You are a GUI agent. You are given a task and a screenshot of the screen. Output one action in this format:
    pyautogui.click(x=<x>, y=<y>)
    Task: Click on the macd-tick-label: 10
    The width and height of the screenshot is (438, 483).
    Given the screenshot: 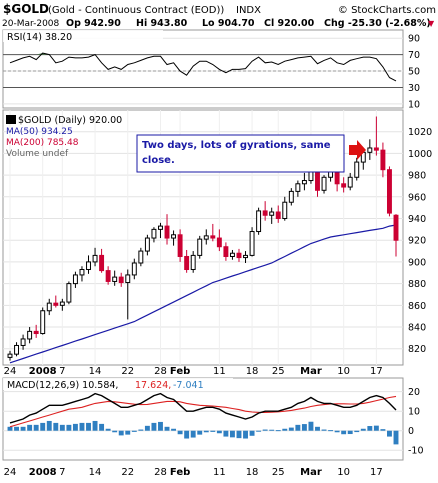 What is the action you would take?
    pyautogui.click(x=414, y=412)
    